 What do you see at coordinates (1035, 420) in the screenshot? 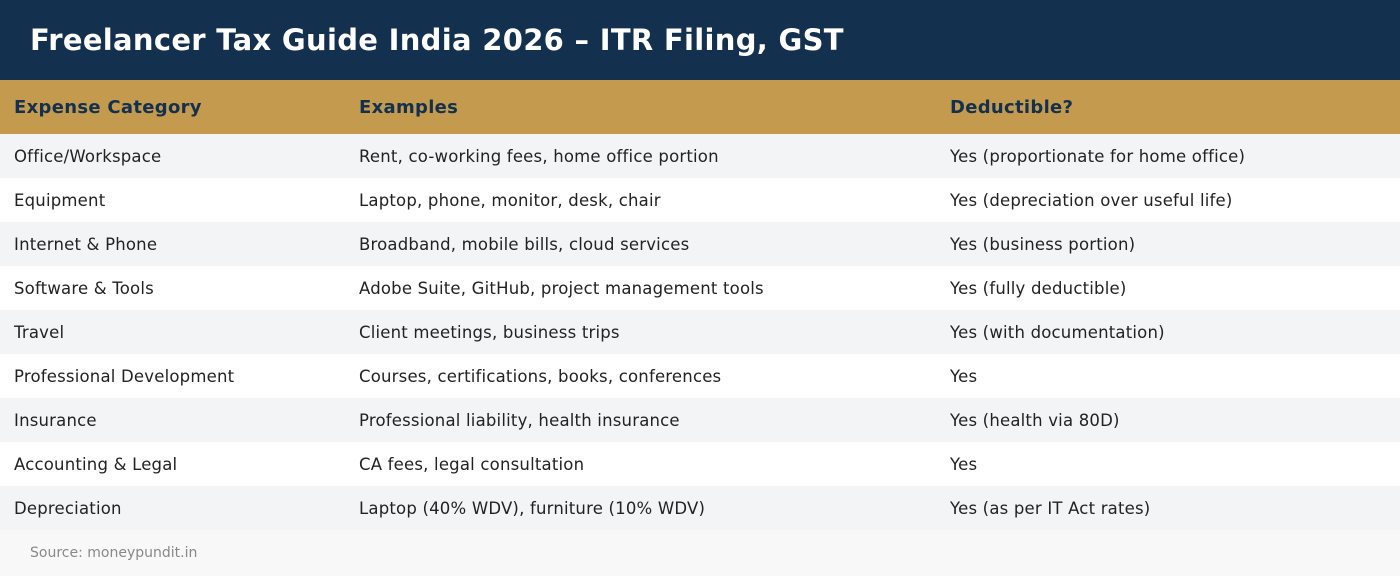
I see `cell-deductible: Yes (health via 80D)` at bounding box center [1035, 420].